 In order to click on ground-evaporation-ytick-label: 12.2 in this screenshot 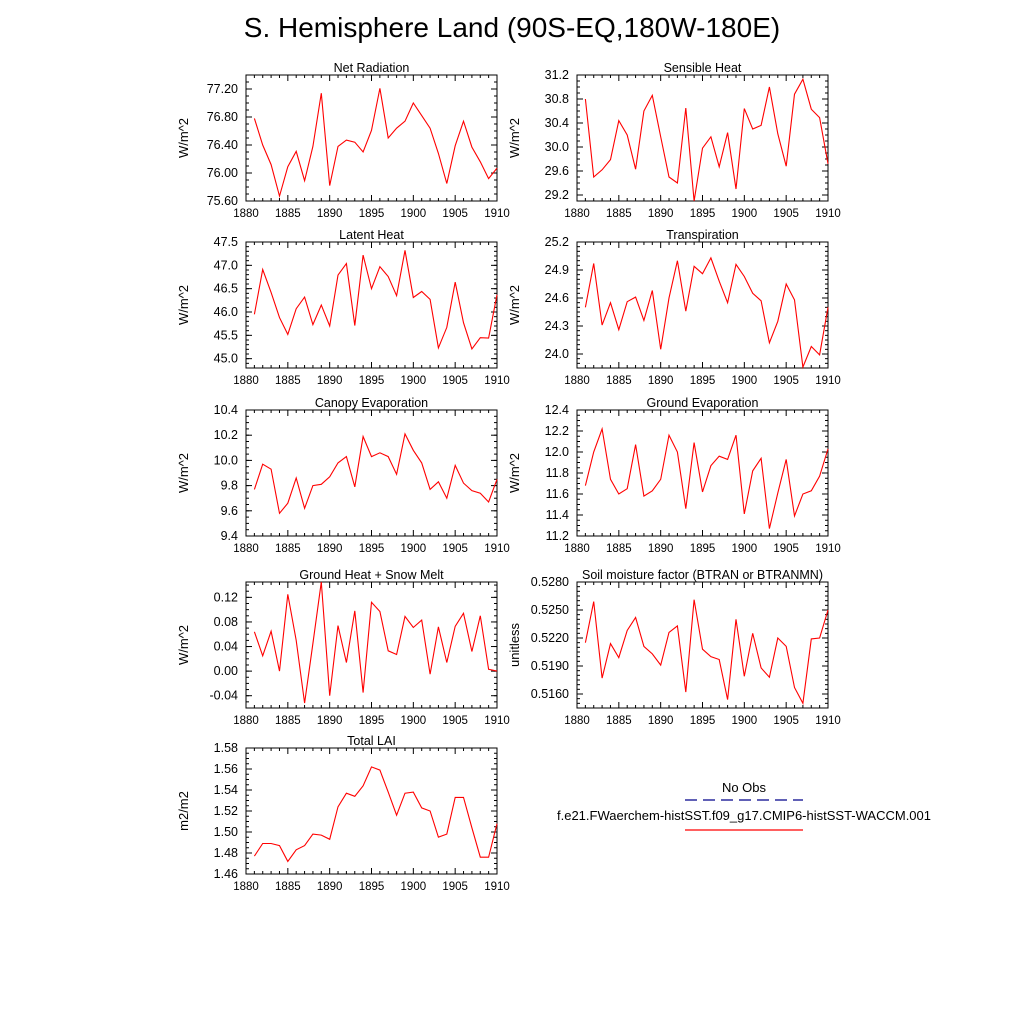, I will do `click(557, 431)`.